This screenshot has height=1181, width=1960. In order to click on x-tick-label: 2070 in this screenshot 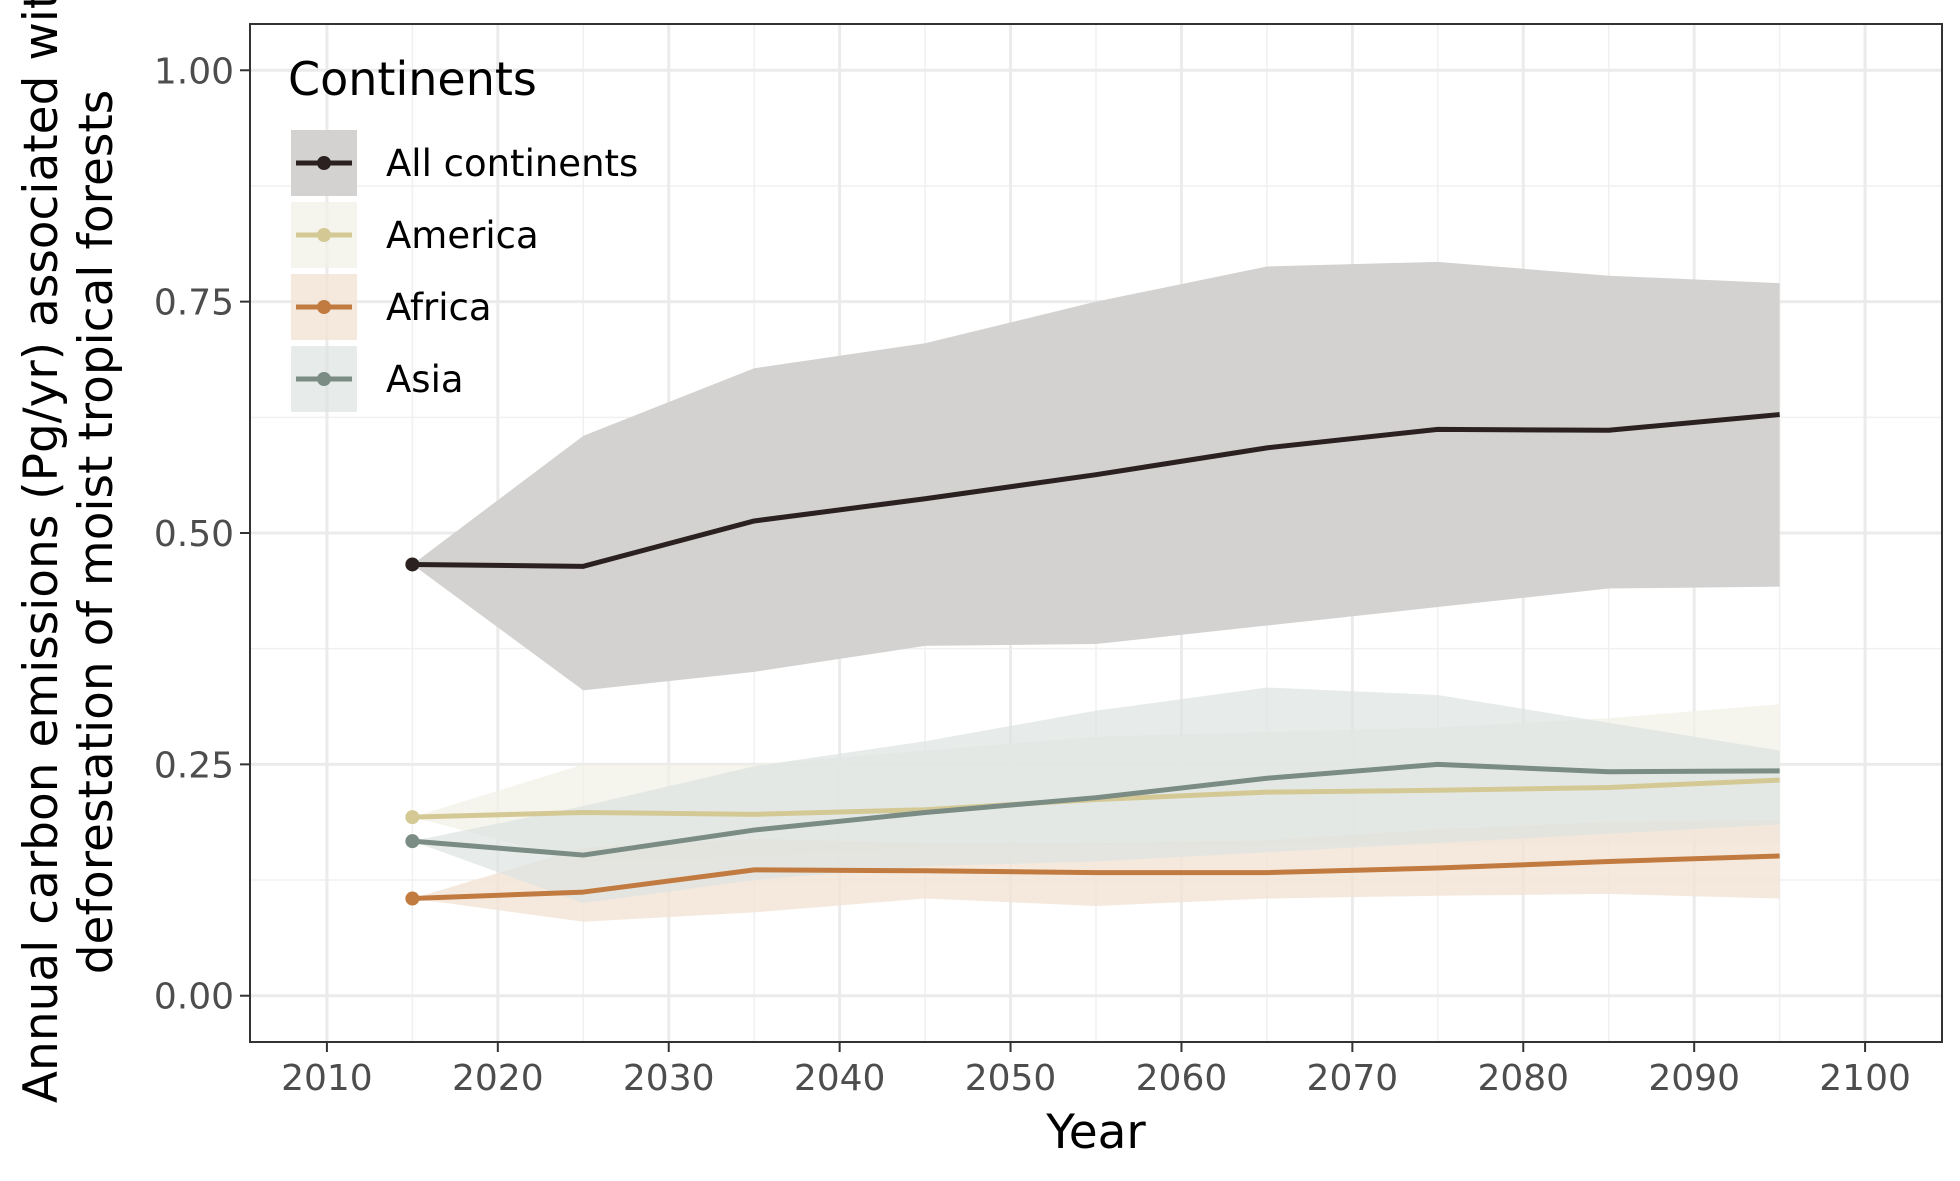, I will do `click(1353, 1078)`.